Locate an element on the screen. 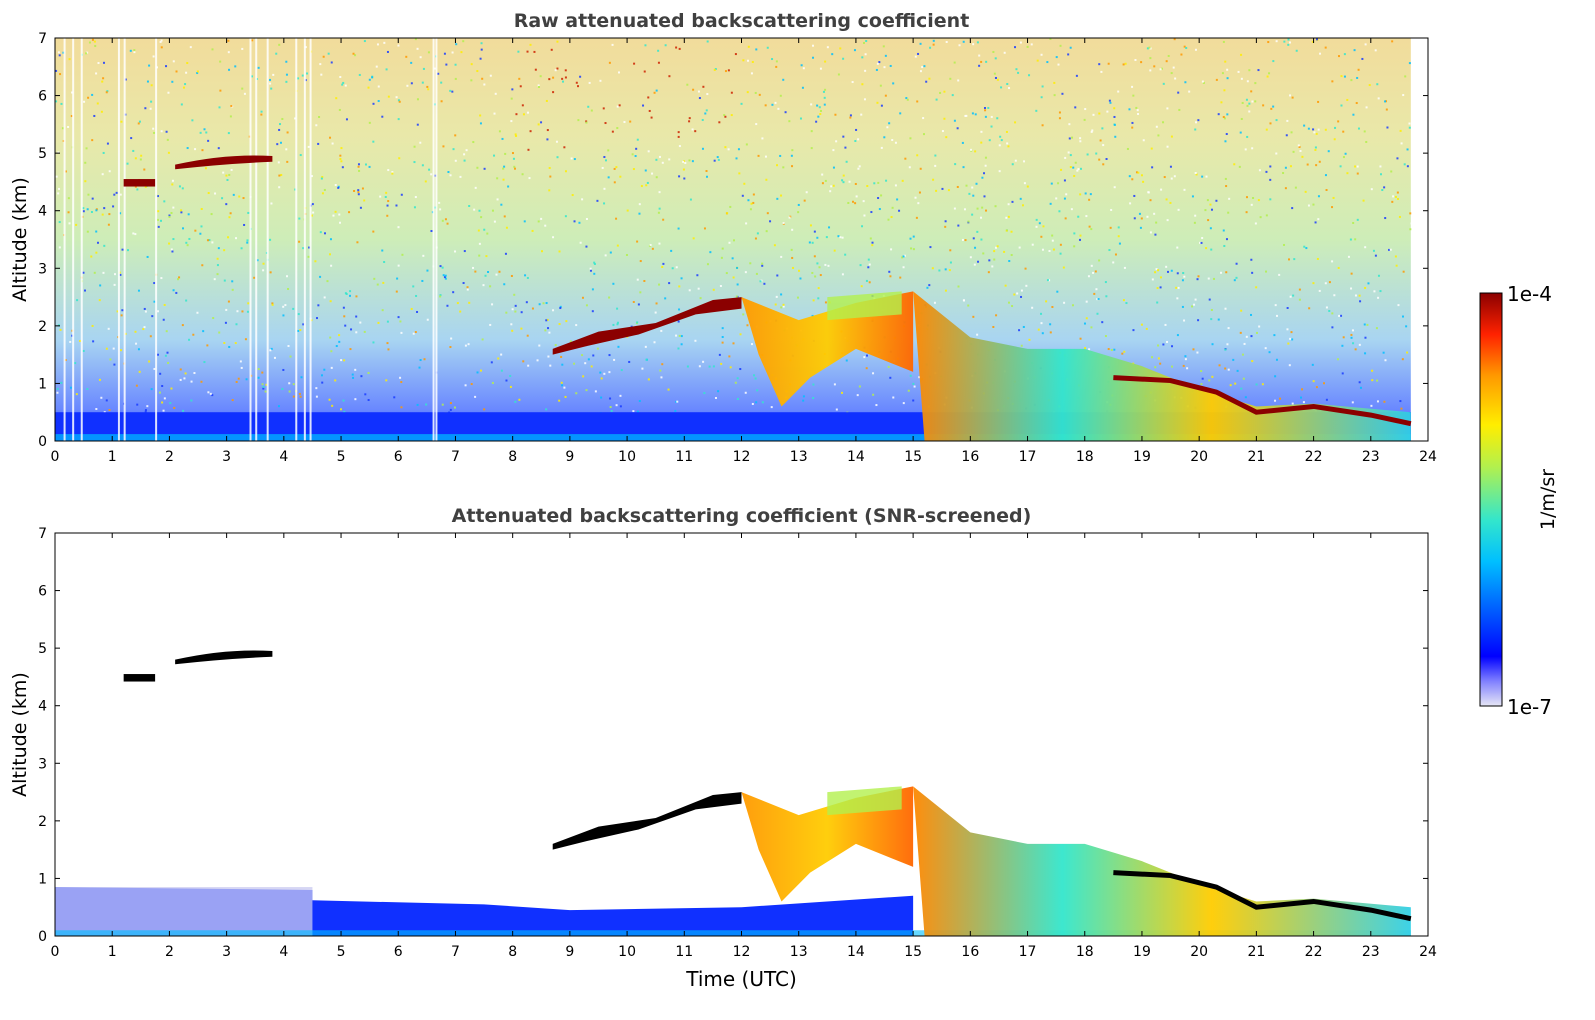 The image size is (1595, 1020). colorbar-gradient is located at coordinates (1491, 499).